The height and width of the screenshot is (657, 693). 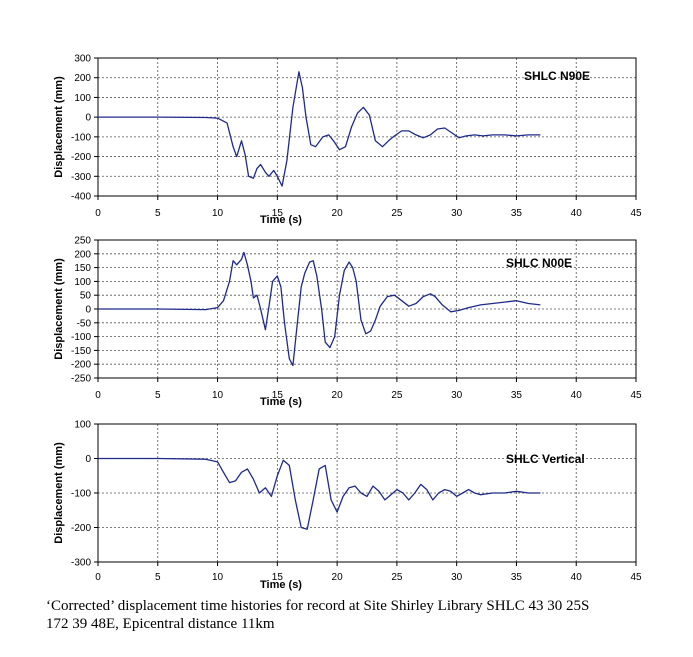 I want to click on y-tick-label: -250, so click(x=81, y=379).